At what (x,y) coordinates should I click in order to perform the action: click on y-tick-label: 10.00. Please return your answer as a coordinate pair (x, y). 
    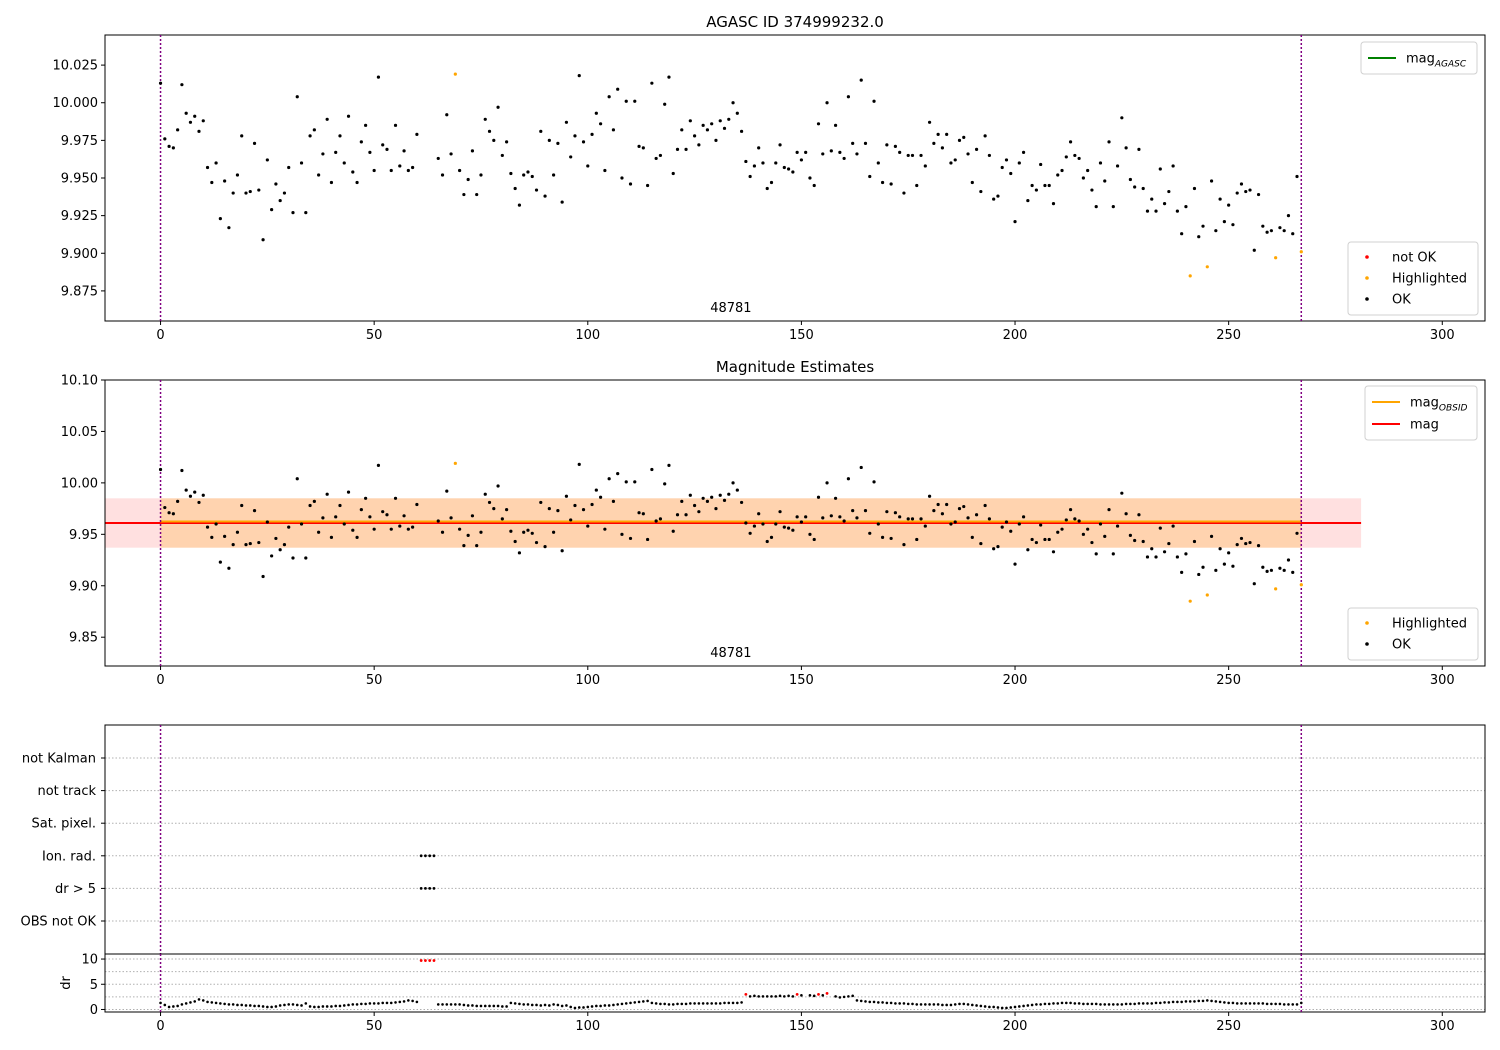
    Looking at the image, I should click on (79, 483).